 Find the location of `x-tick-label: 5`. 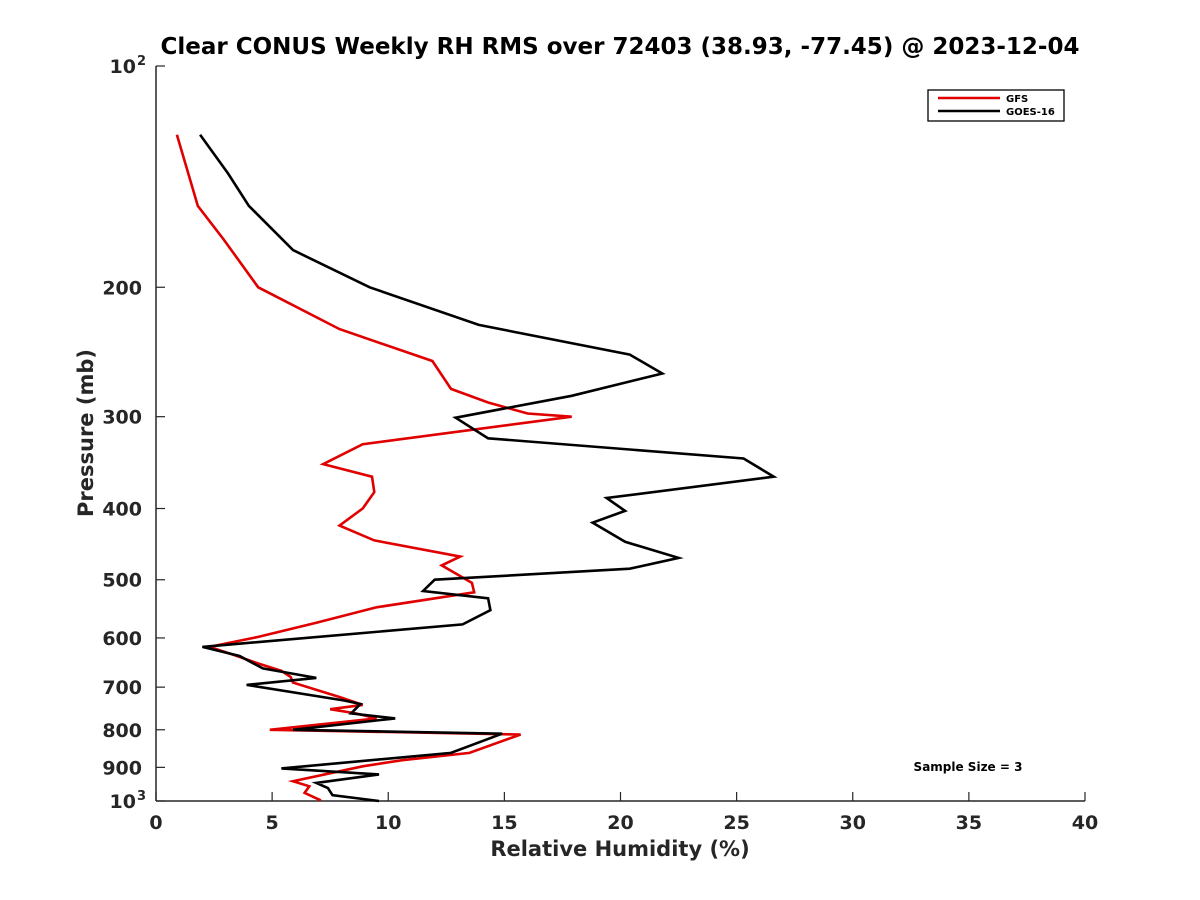

x-tick-label: 5 is located at coordinates (272, 823).